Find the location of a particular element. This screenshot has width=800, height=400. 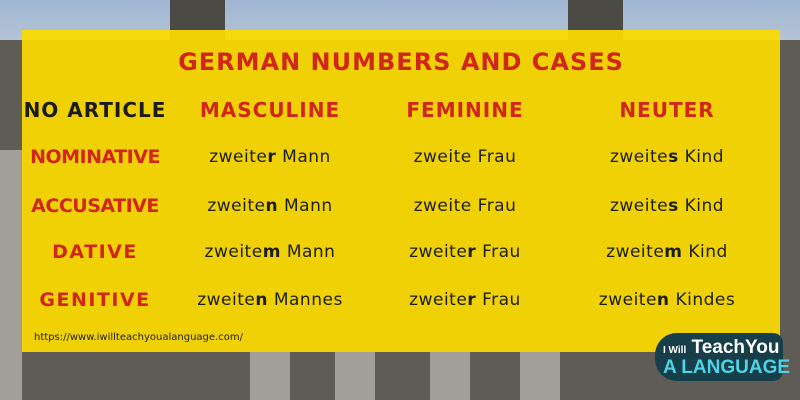

case-label: GENITIVE is located at coordinates (95, 300).